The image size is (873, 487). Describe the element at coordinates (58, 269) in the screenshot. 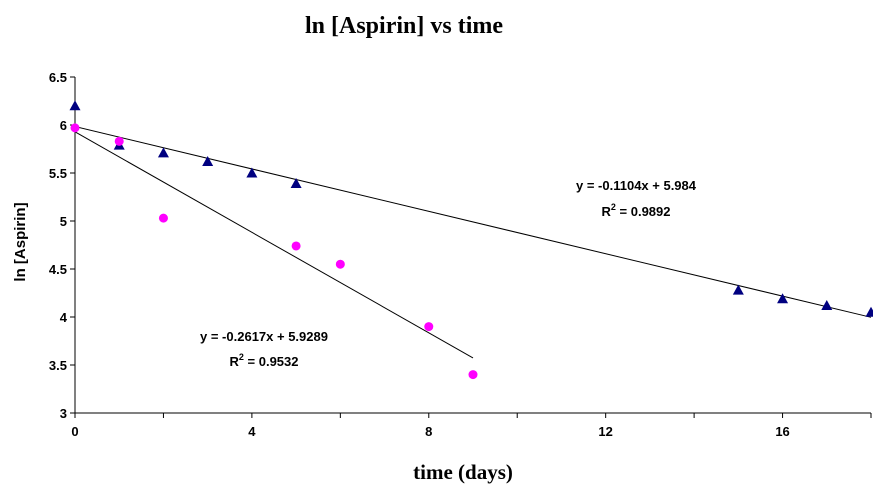

I see `y-tick-label: 4.5` at that location.